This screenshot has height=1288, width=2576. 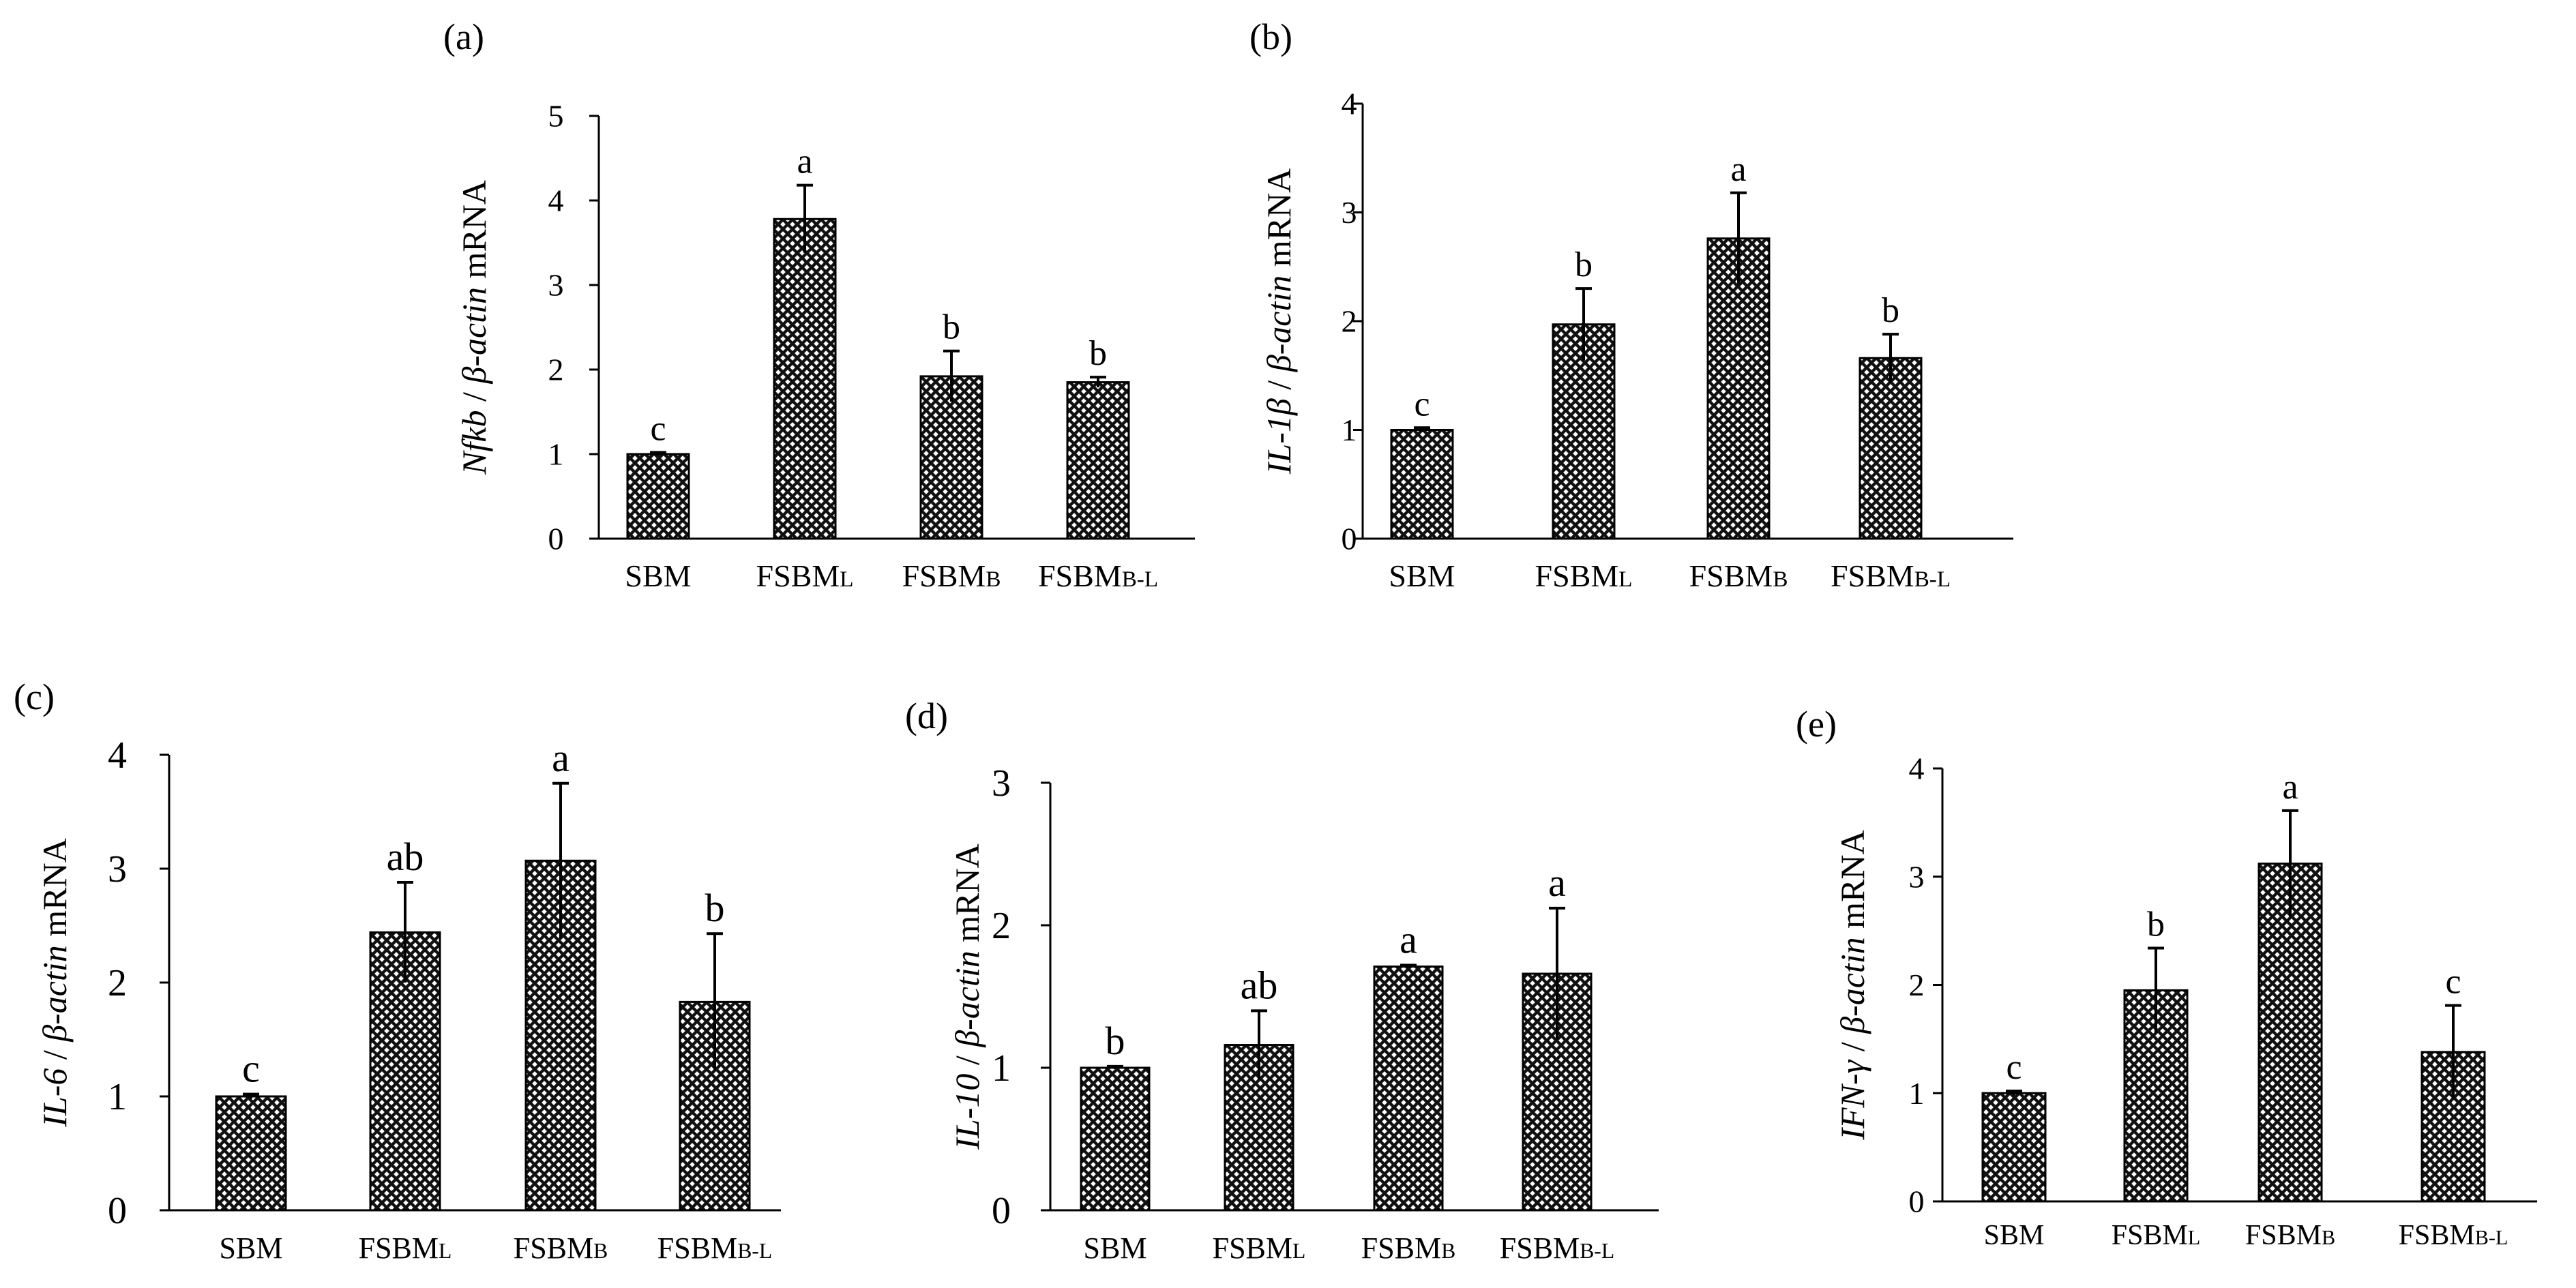 What do you see at coordinates (474, 442) in the screenshot?
I see `y-axis-label-part: Nfkb` at bounding box center [474, 442].